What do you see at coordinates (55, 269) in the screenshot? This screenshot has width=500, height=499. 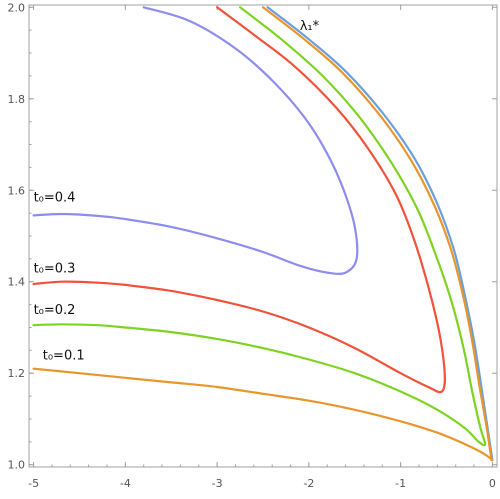 I see `curve-annotation: t₀=0.3` at bounding box center [55, 269].